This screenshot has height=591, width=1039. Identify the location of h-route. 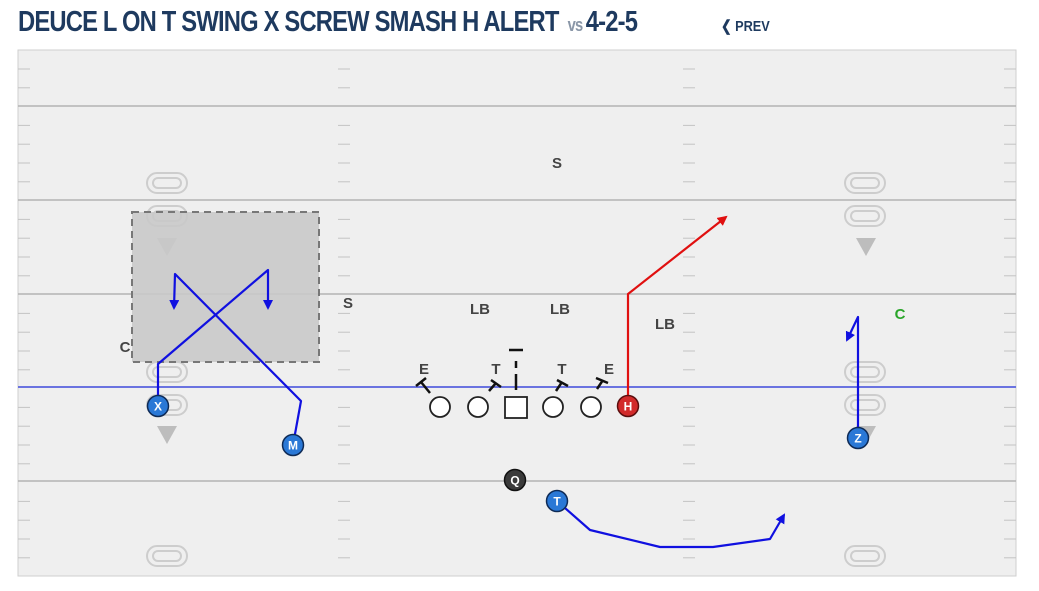
(677, 310).